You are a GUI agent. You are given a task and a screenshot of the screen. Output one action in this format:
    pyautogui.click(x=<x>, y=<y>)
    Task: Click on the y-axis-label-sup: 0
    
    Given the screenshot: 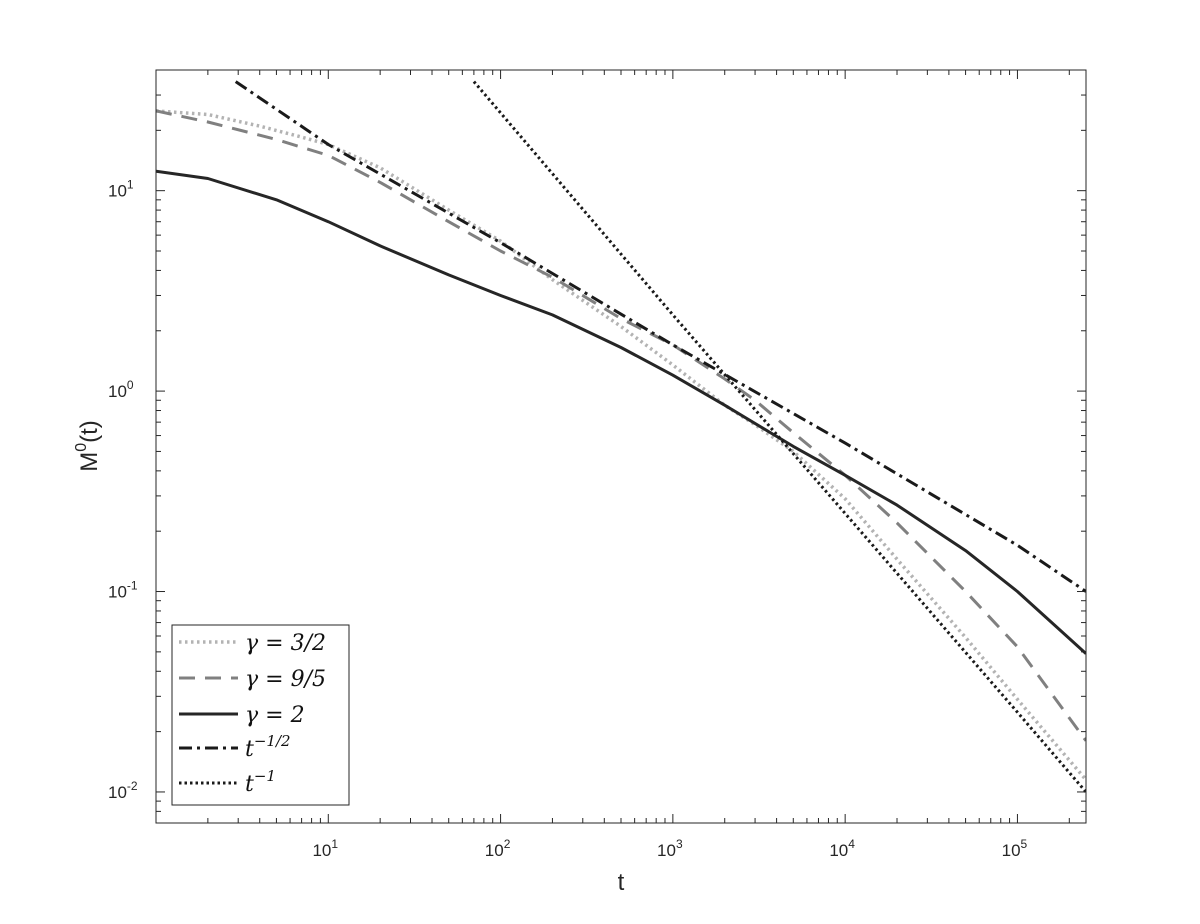 What is the action you would take?
    pyautogui.click(x=81, y=447)
    